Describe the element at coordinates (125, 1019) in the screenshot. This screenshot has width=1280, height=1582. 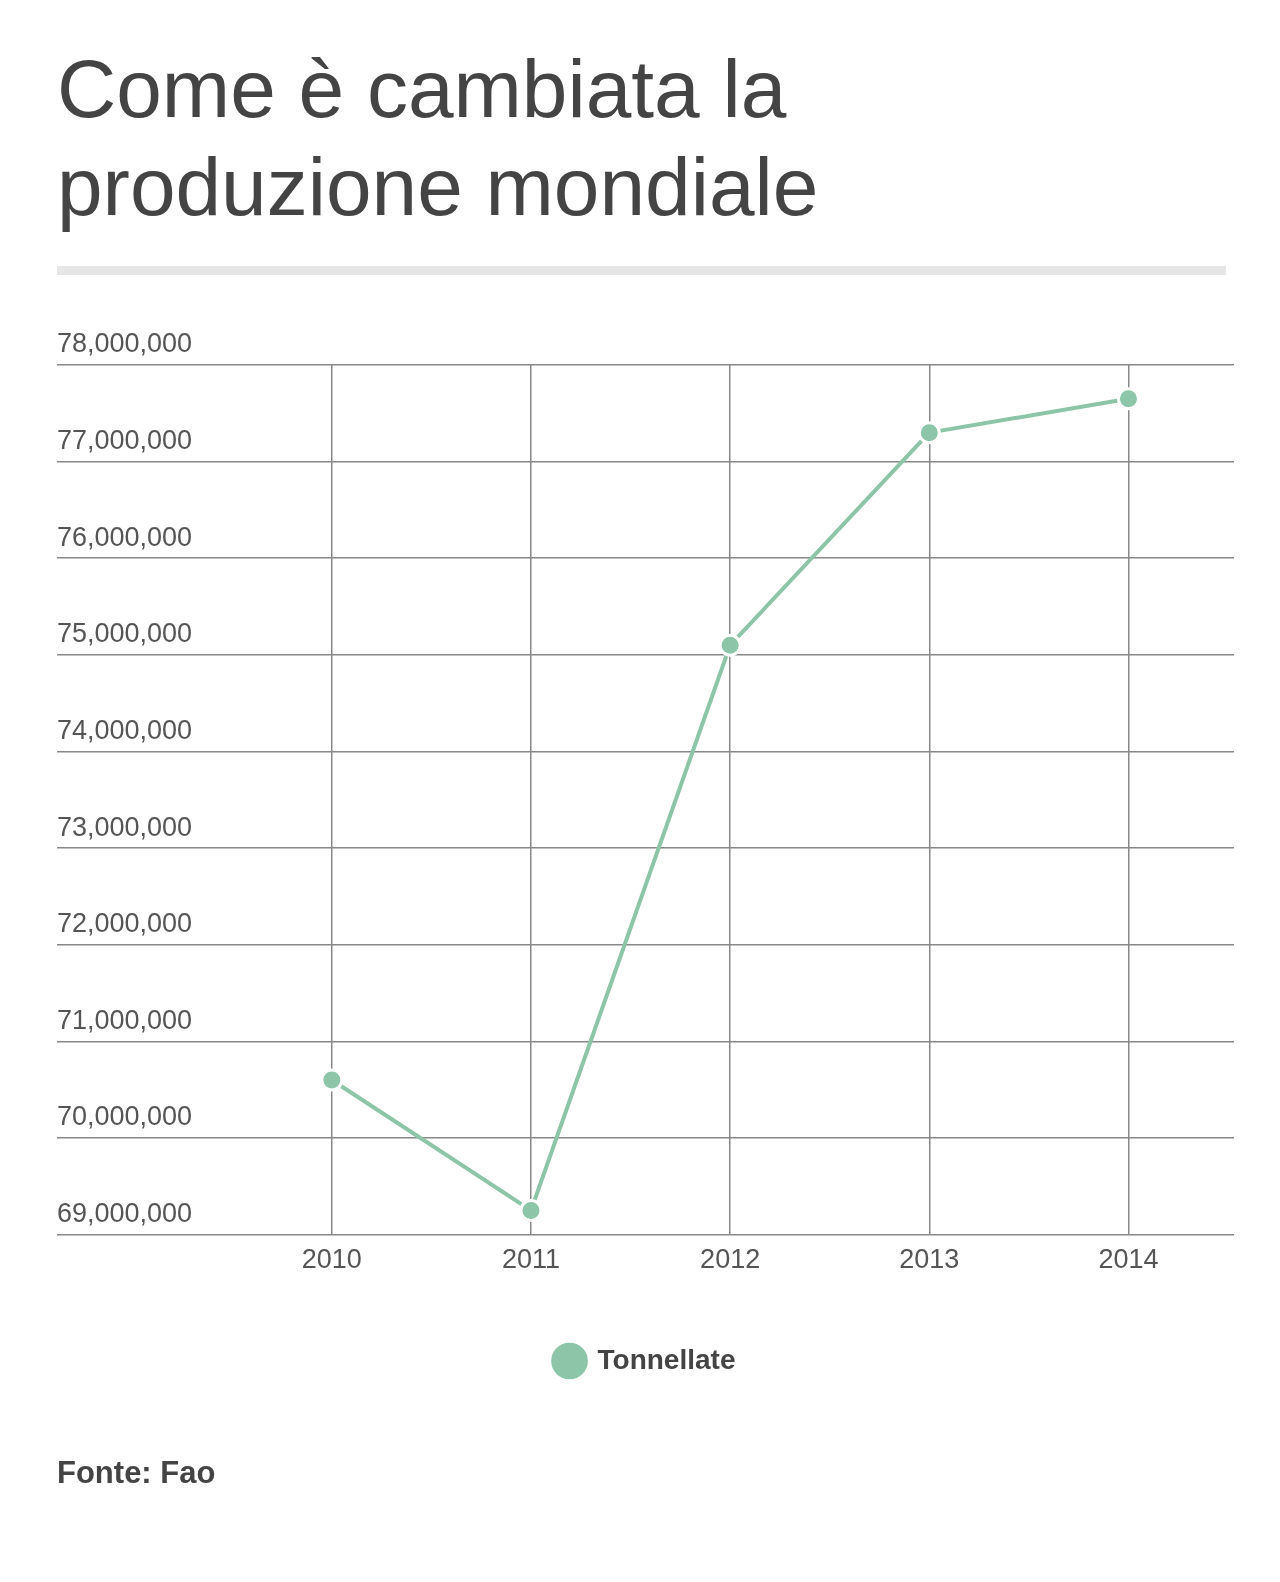
I see `y-tick-label: 71,000,000` at that location.